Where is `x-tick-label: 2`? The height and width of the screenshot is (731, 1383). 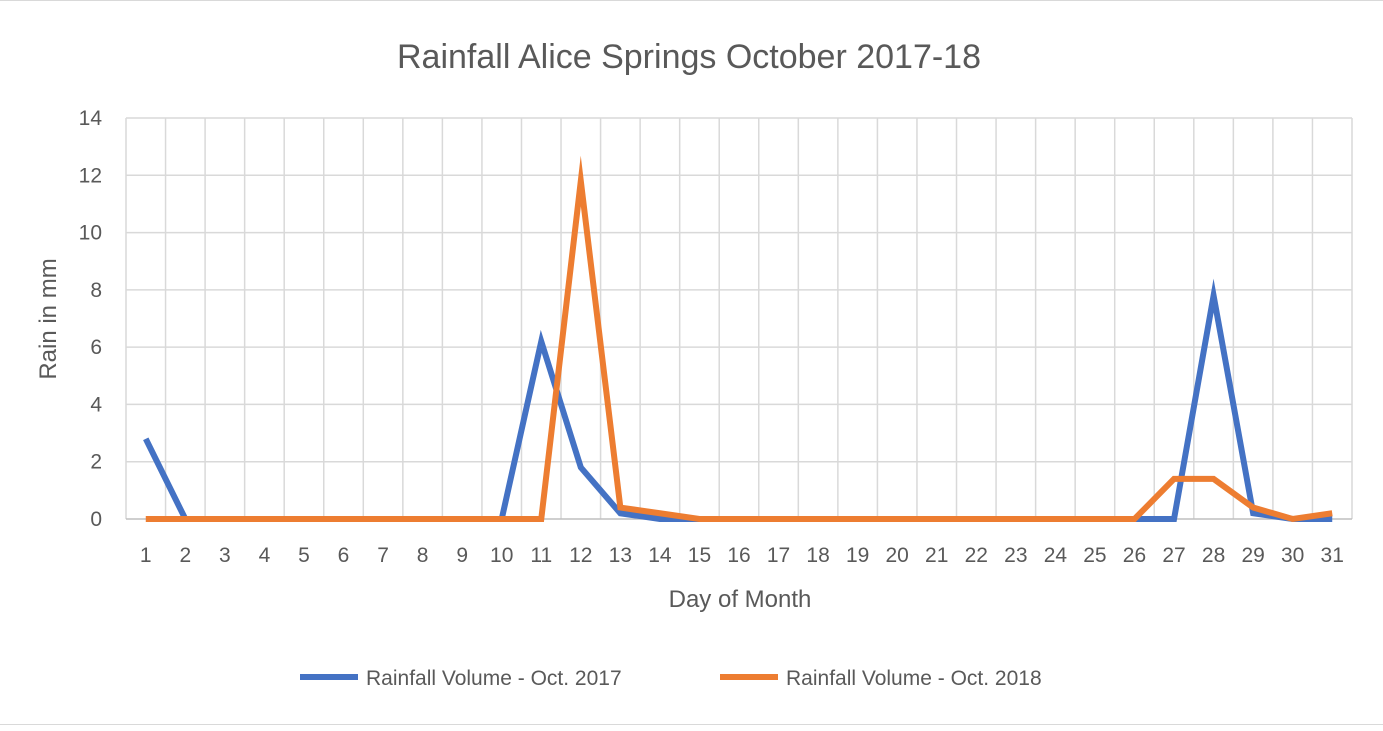 x-tick-label: 2 is located at coordinates (185, 555).